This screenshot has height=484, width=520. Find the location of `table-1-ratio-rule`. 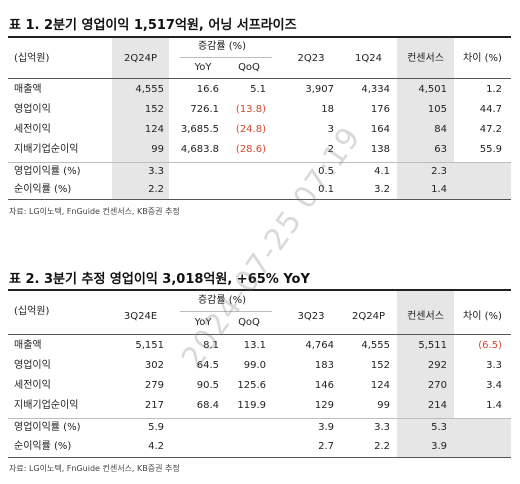

table-1-ratio-rule is located at coordinates (259, 162).